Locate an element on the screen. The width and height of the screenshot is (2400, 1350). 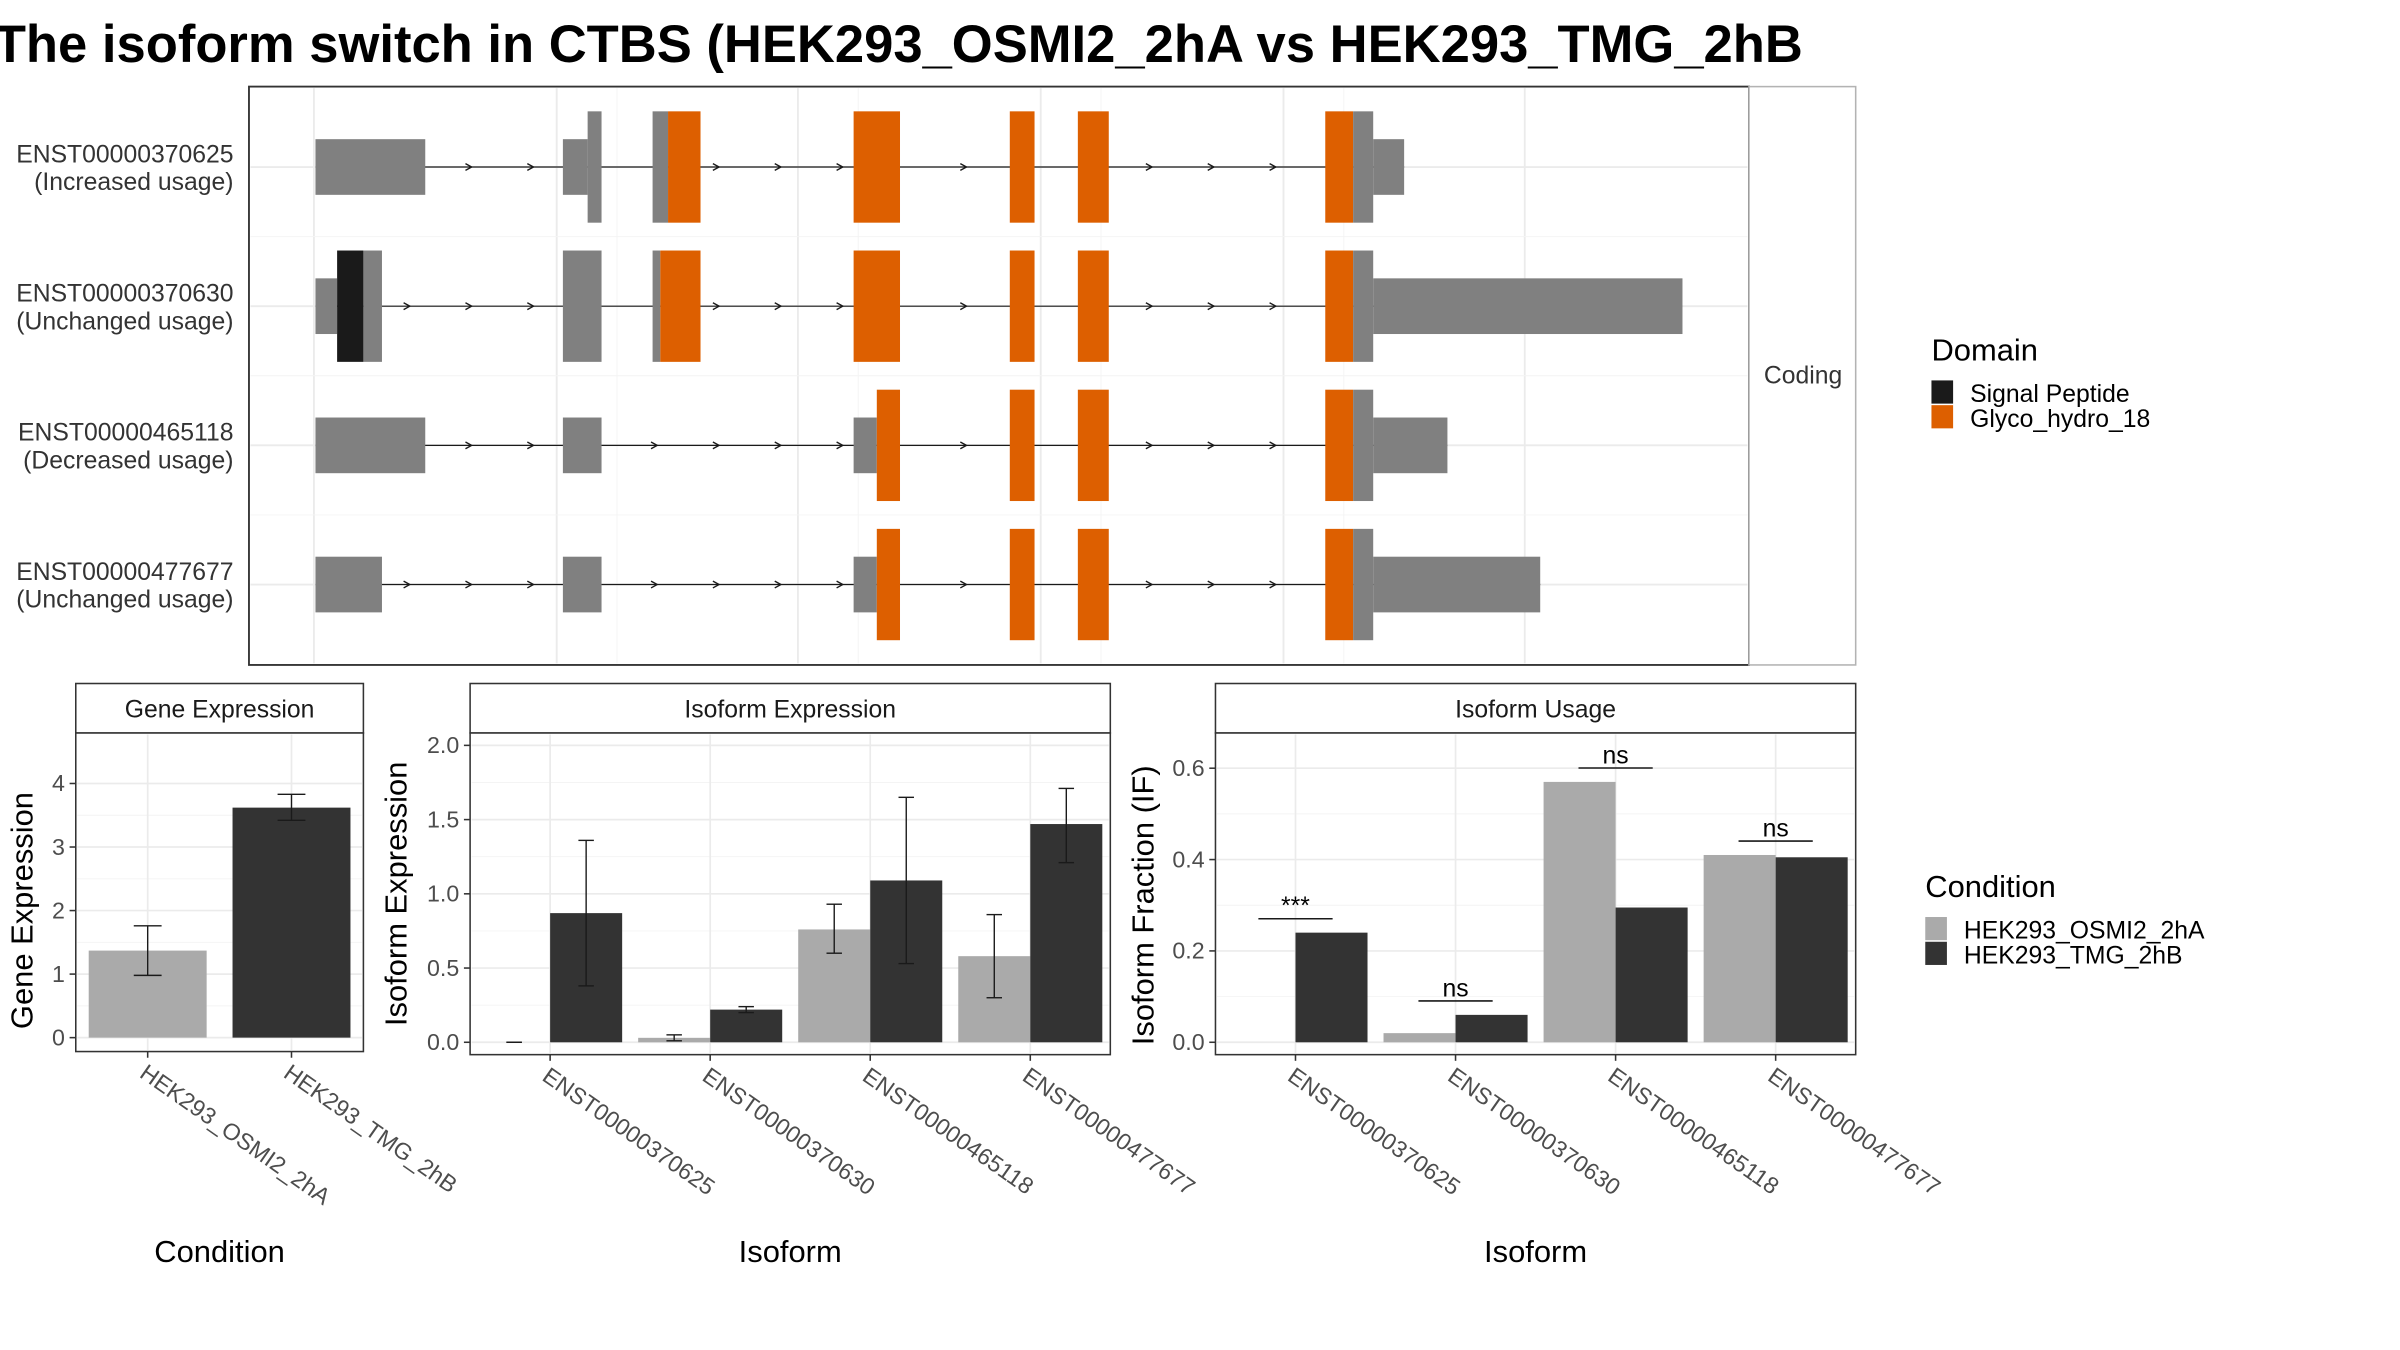
transcript-row-ENST00000477677: ENST00000477677(Unchanged usage) is located at coordinates (778, 584).